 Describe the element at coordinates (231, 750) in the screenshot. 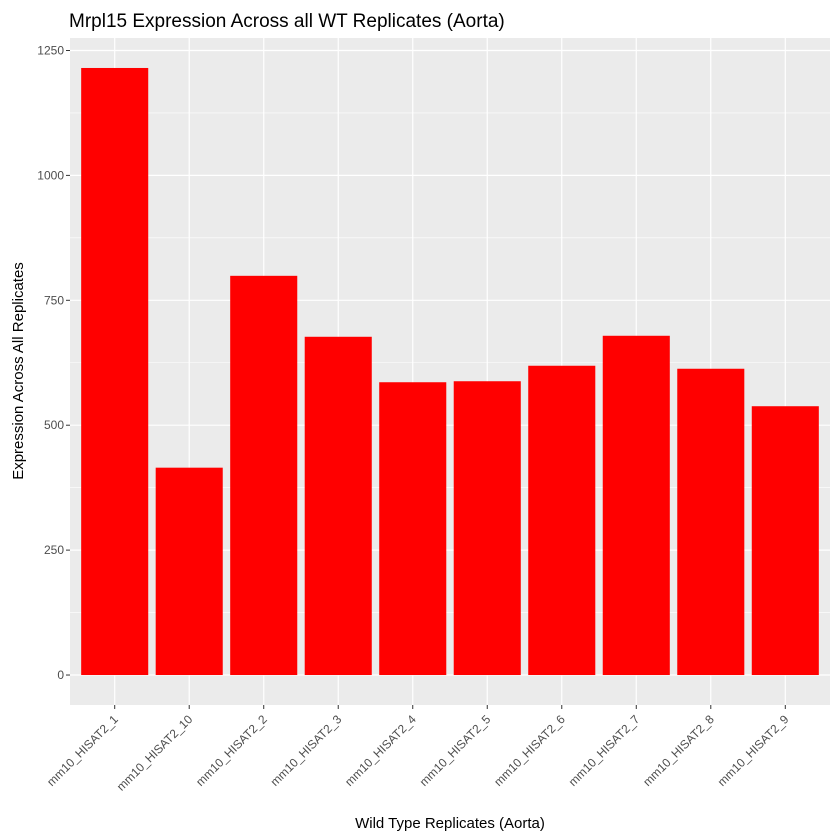

I see `x-tick-label: mm10_HISAT2_2` at that location.